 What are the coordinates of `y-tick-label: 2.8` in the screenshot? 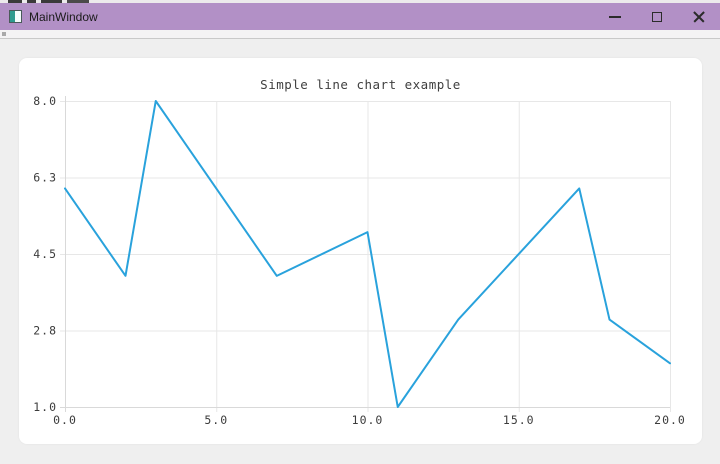 It's located at (45, 331).